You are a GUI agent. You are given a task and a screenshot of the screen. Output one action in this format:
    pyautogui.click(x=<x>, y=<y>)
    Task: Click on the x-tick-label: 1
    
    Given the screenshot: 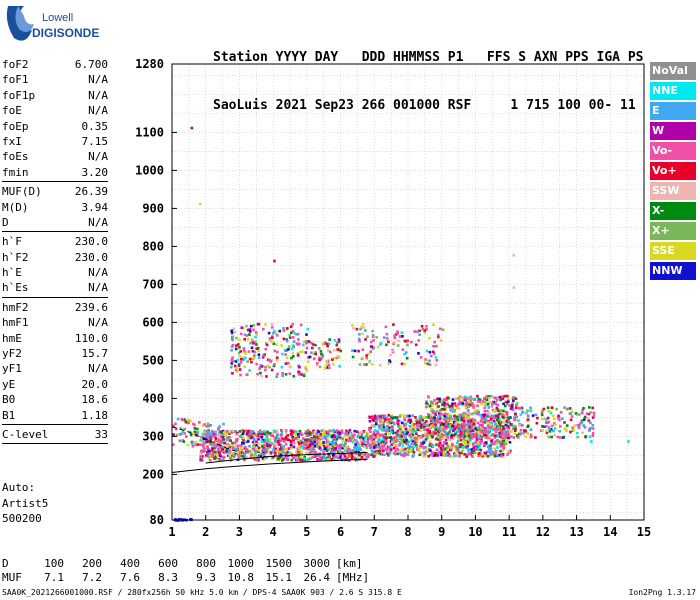 What is the action you would take?
    pyautogui.click(x=171, y=532)
    